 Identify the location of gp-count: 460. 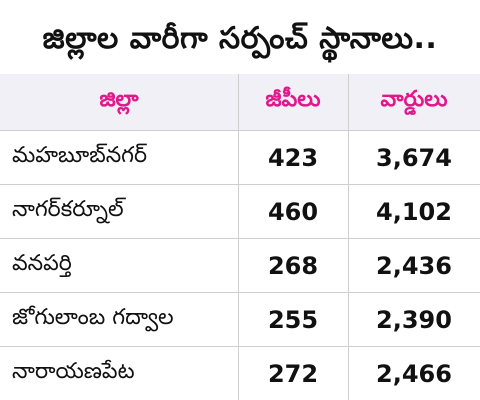
(293, 211).